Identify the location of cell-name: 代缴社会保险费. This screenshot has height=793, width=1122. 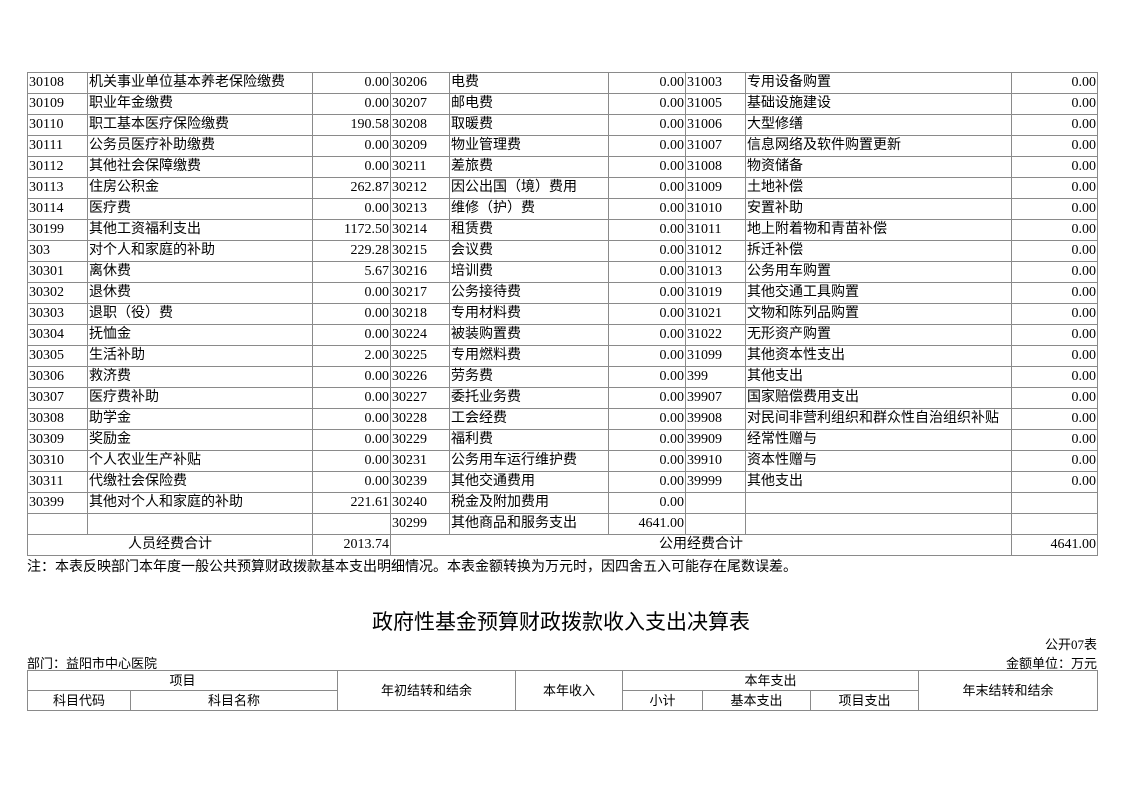
(200, 482).